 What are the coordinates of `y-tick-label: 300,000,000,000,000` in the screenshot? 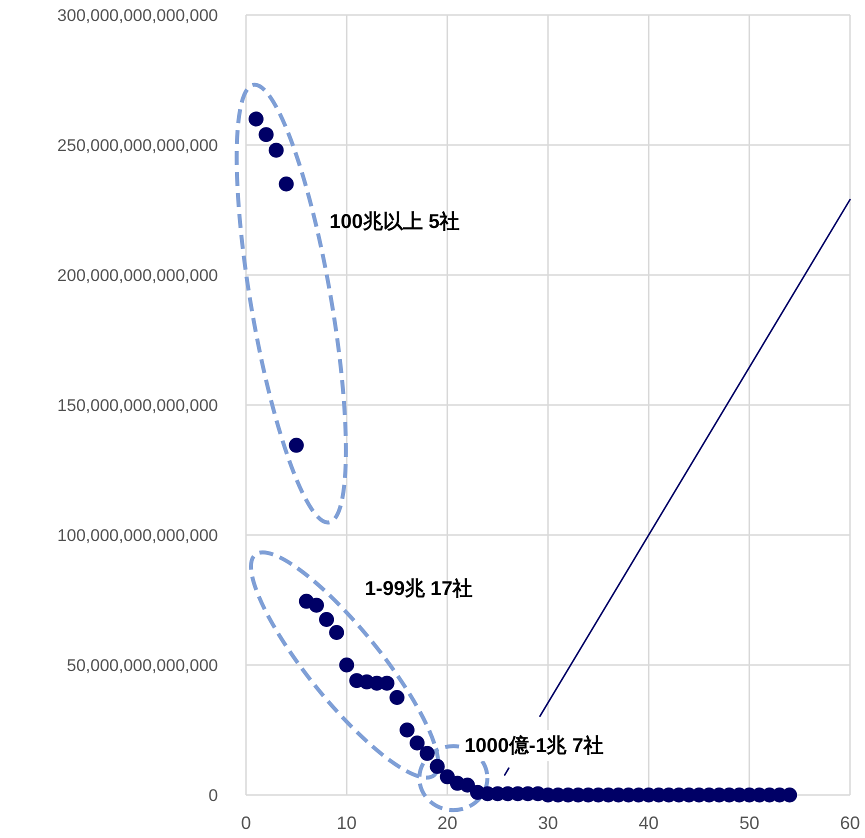 It's located at (137, 15).